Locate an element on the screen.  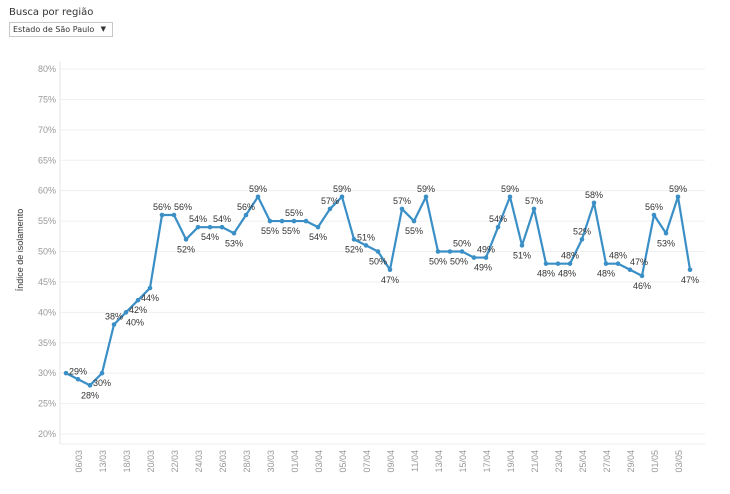
x-tick-label: 27/04 is located at coordinates (607, 461).